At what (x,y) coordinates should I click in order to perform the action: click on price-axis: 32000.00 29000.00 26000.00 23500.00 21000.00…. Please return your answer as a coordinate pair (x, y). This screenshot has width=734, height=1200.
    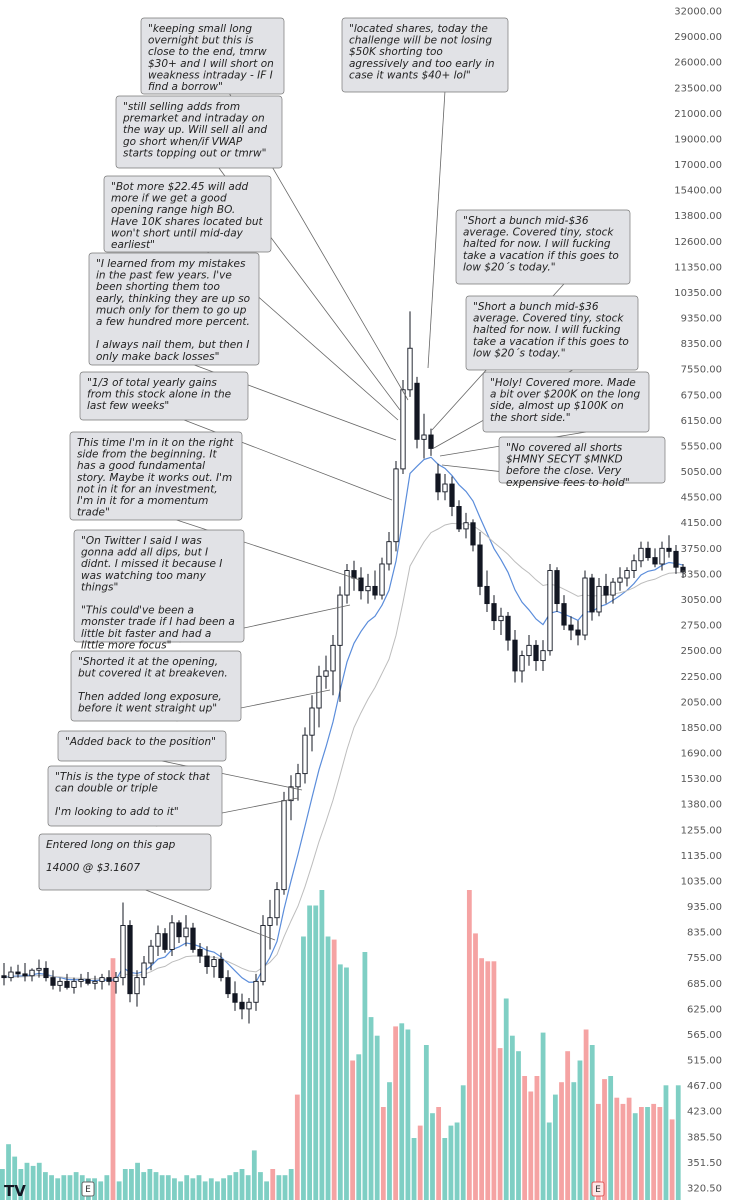
    Looking at the image, I should click on (698, 601).